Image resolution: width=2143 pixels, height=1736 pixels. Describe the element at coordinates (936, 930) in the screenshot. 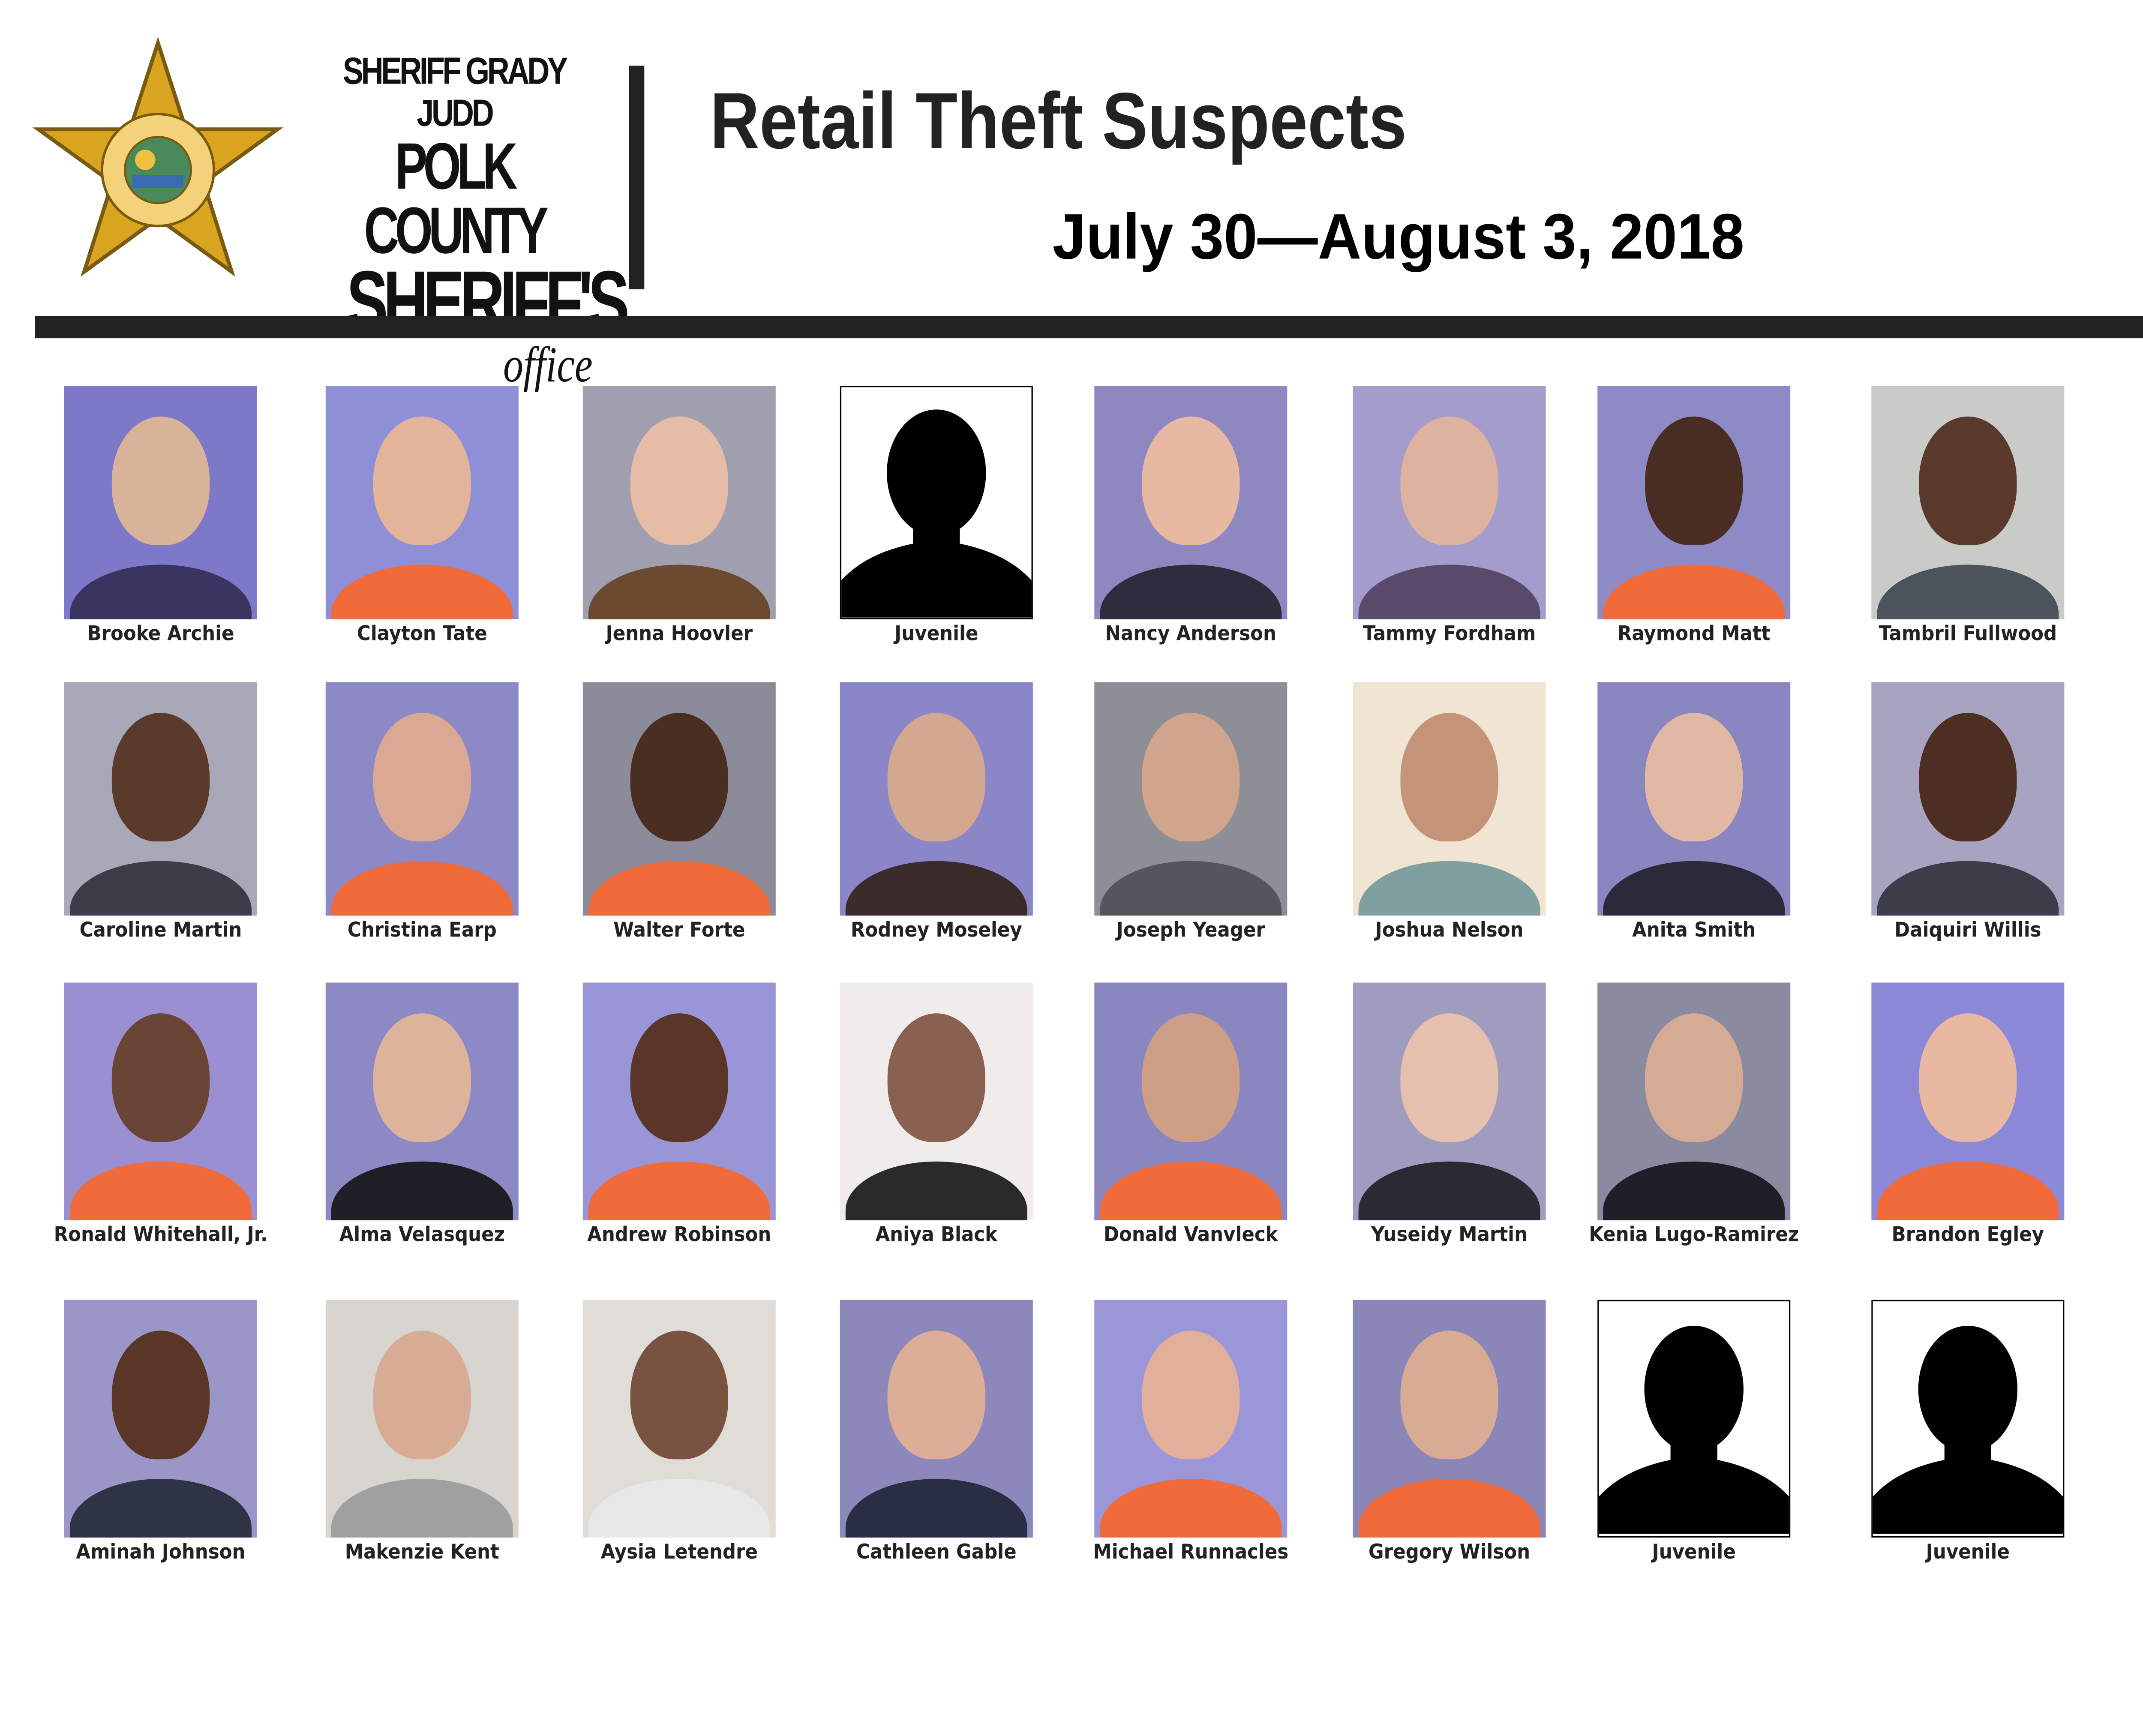

I see `suspect-name: Rodney Moseley` at that location.